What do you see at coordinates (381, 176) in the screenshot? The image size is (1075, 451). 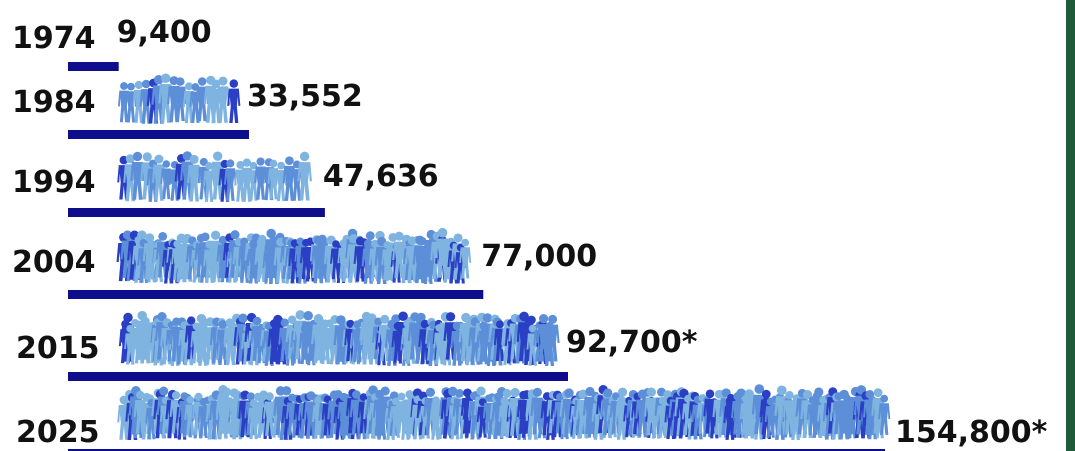 I see `data-label-1994: 47,636` at bounding box center [381, 176].